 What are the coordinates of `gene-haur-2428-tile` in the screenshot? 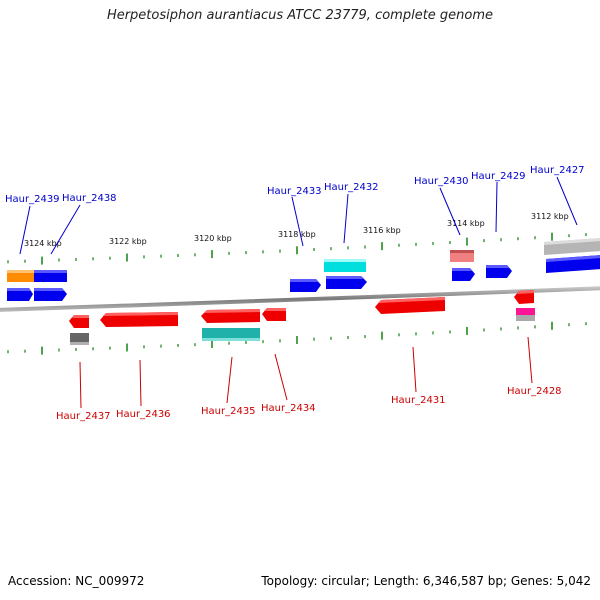 It's located at (525, 314).